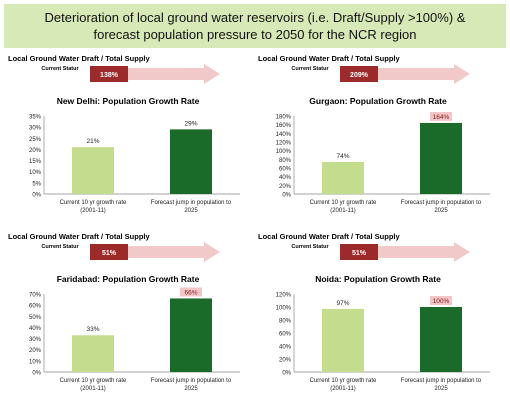  I want to click on status-value: 138%, so click(109, 75).